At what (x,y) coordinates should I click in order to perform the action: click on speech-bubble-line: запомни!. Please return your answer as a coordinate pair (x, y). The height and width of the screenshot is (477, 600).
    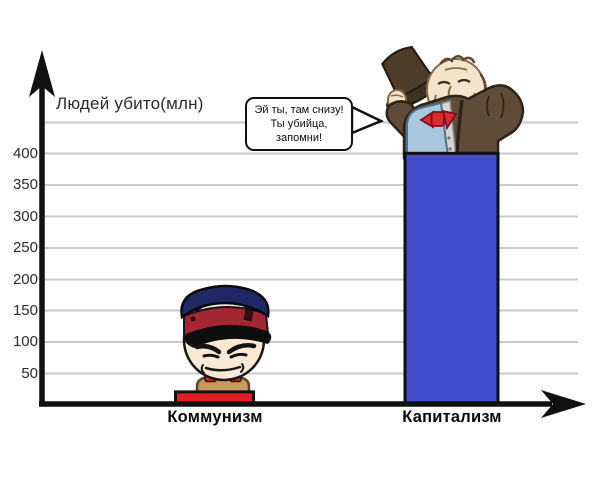
    Looking at the image, I should click on (299, 138).